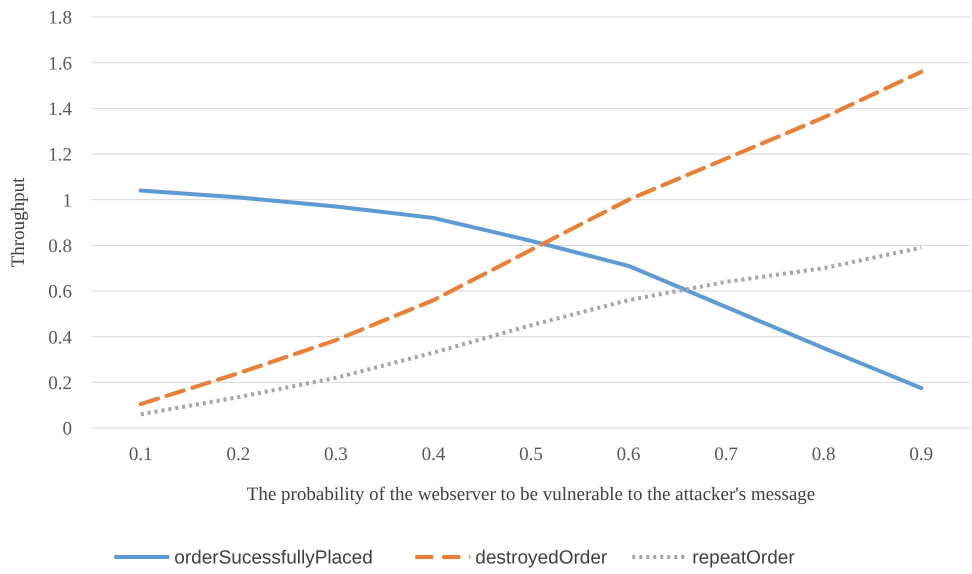 The width and height of the screenshot is (972, 574). Describe the element at coordinates (60, 383) in the screenshot. I see `y-tick-label: 0.2` at that location.